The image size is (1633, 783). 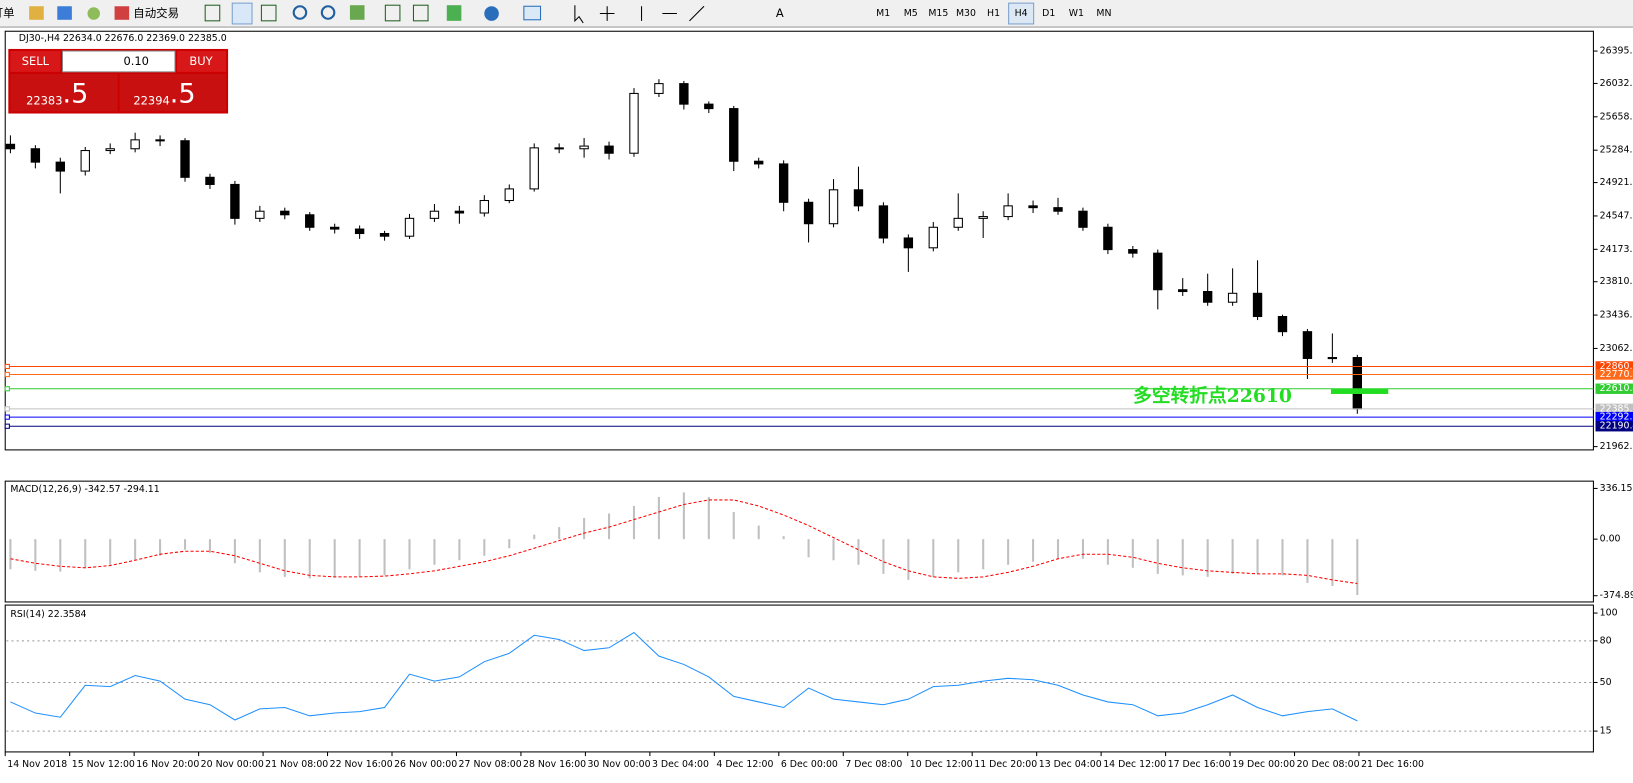 I want to click on sell-button, so click(x=35, y=61).